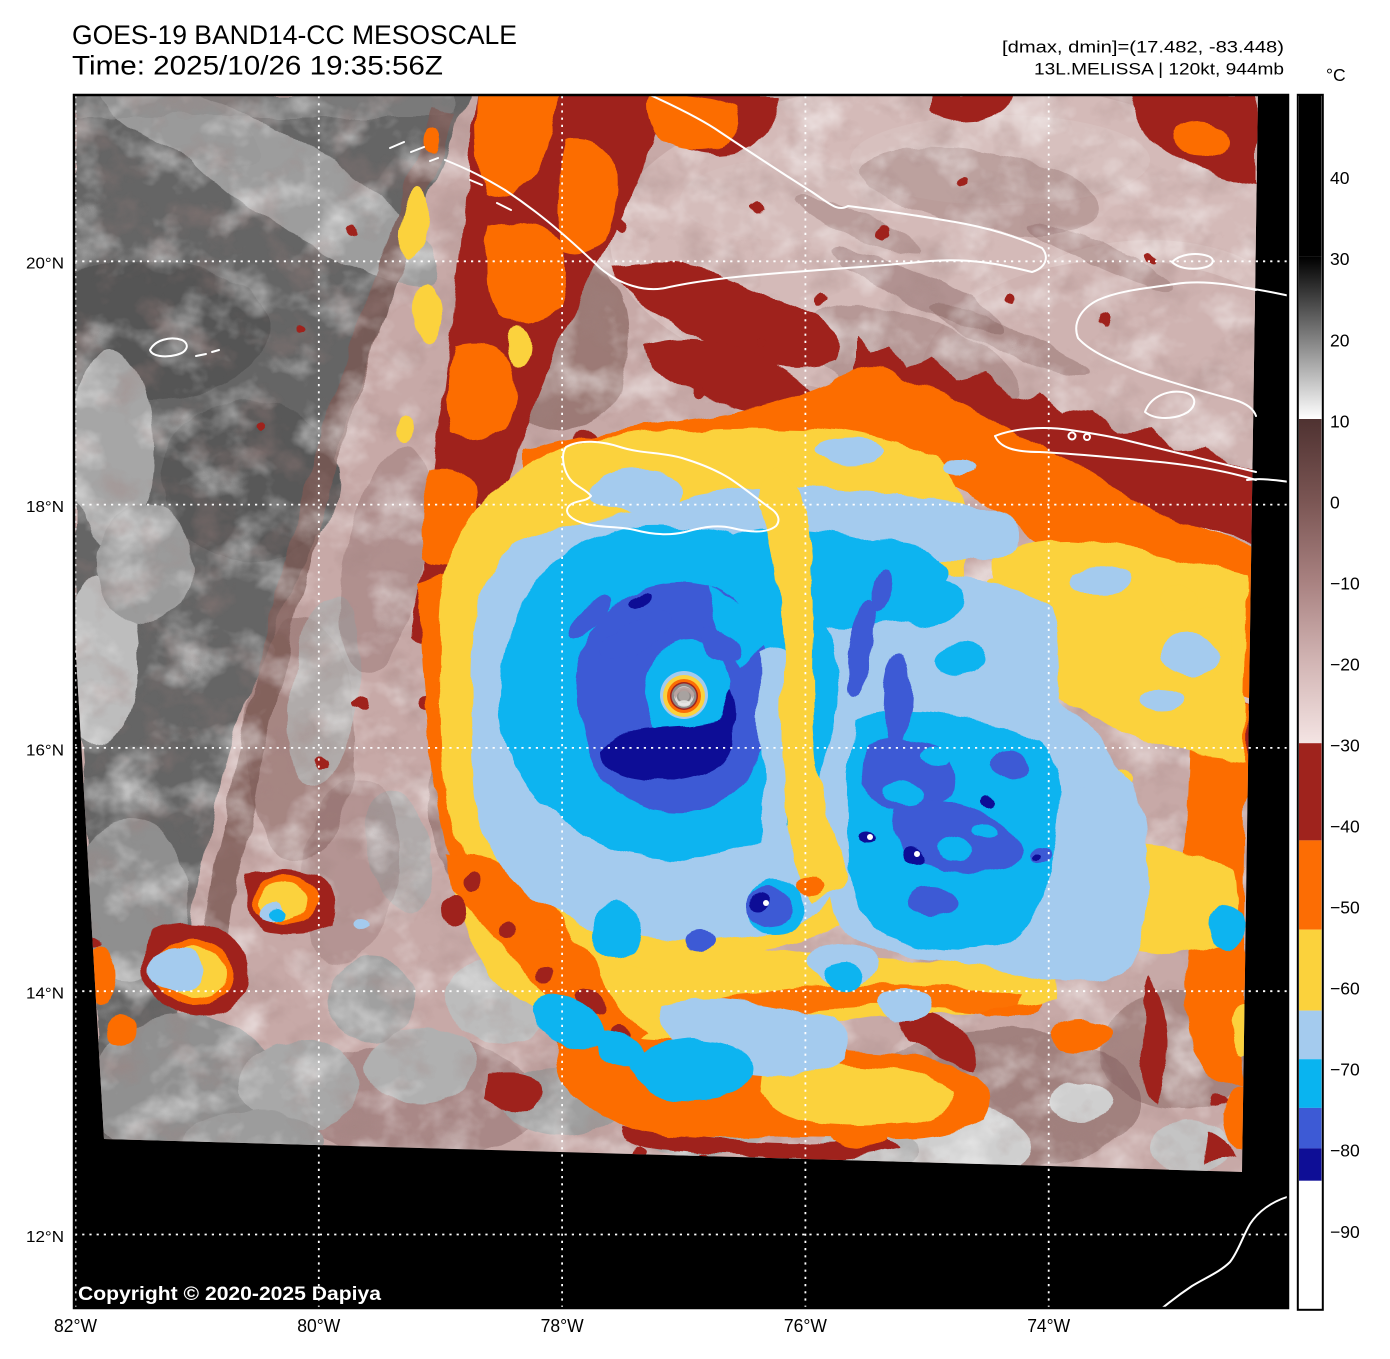 The width and height of the screenshot is (1390, 1359). What do you see at coordinates (45, 750) in the screenshot?
I see `svg-text: 16°N` at bounding box center [45, 750].